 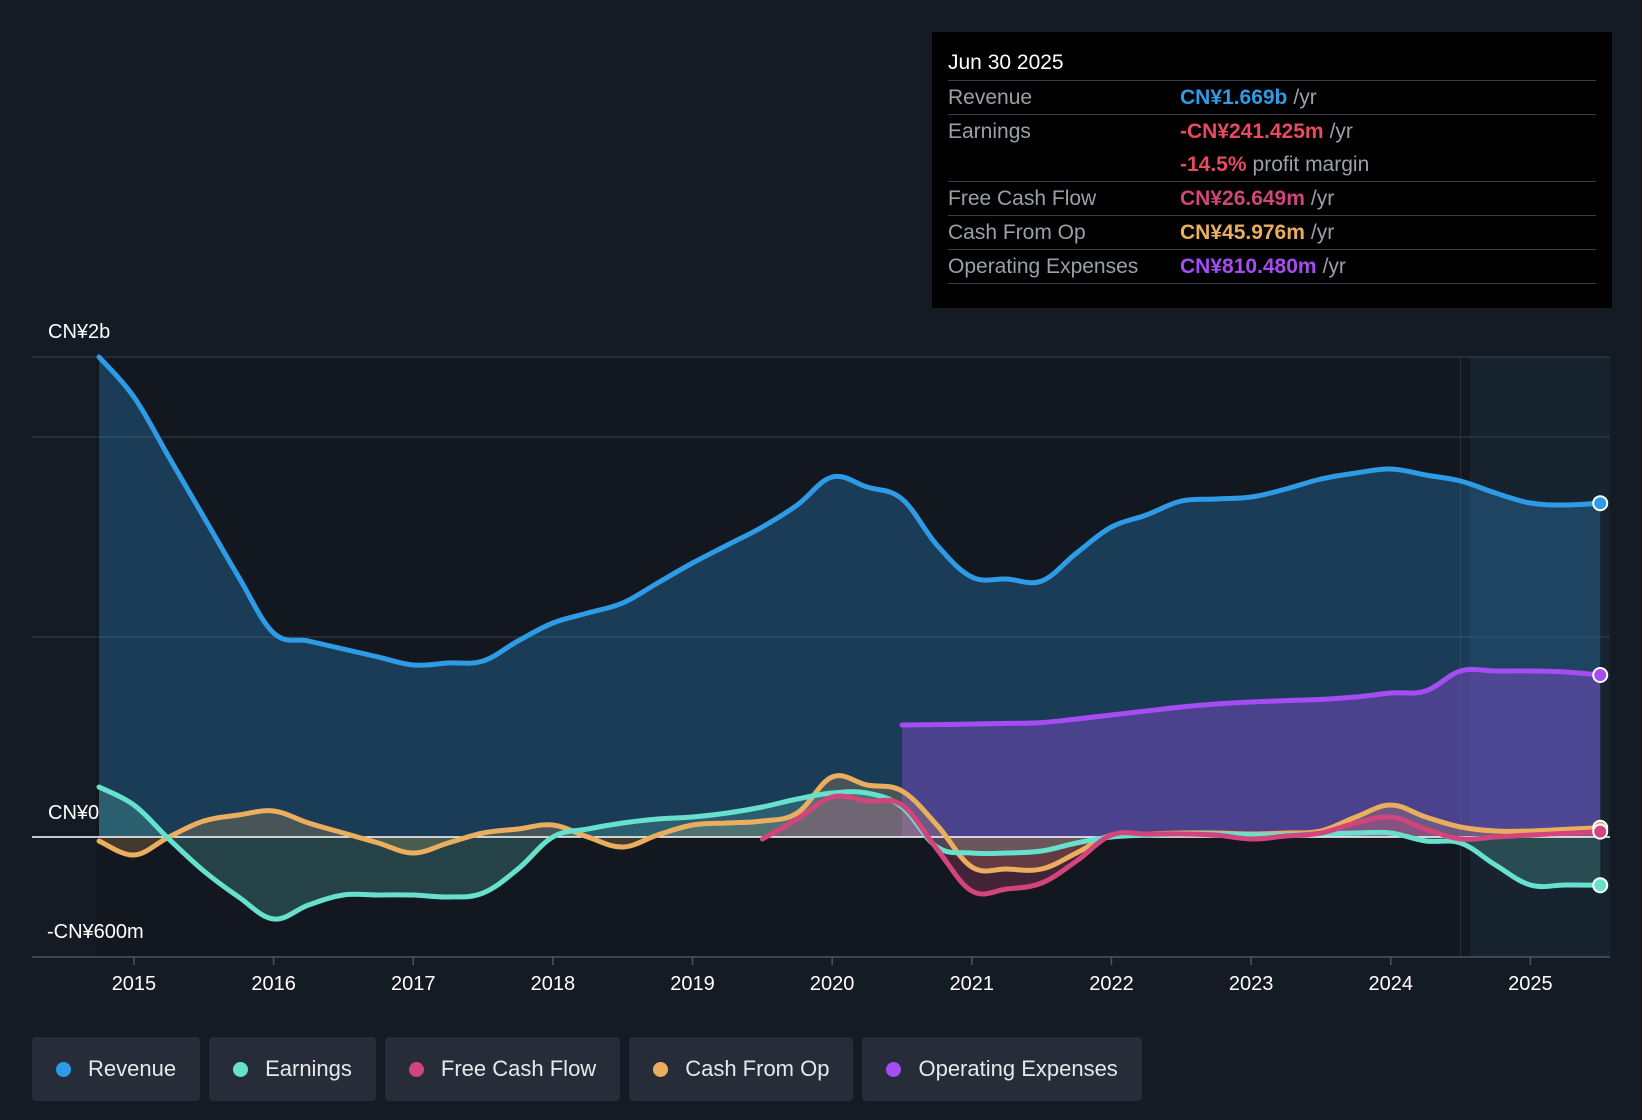 I want to click on x-tick-label: 2016, so click(x=273, y=984).